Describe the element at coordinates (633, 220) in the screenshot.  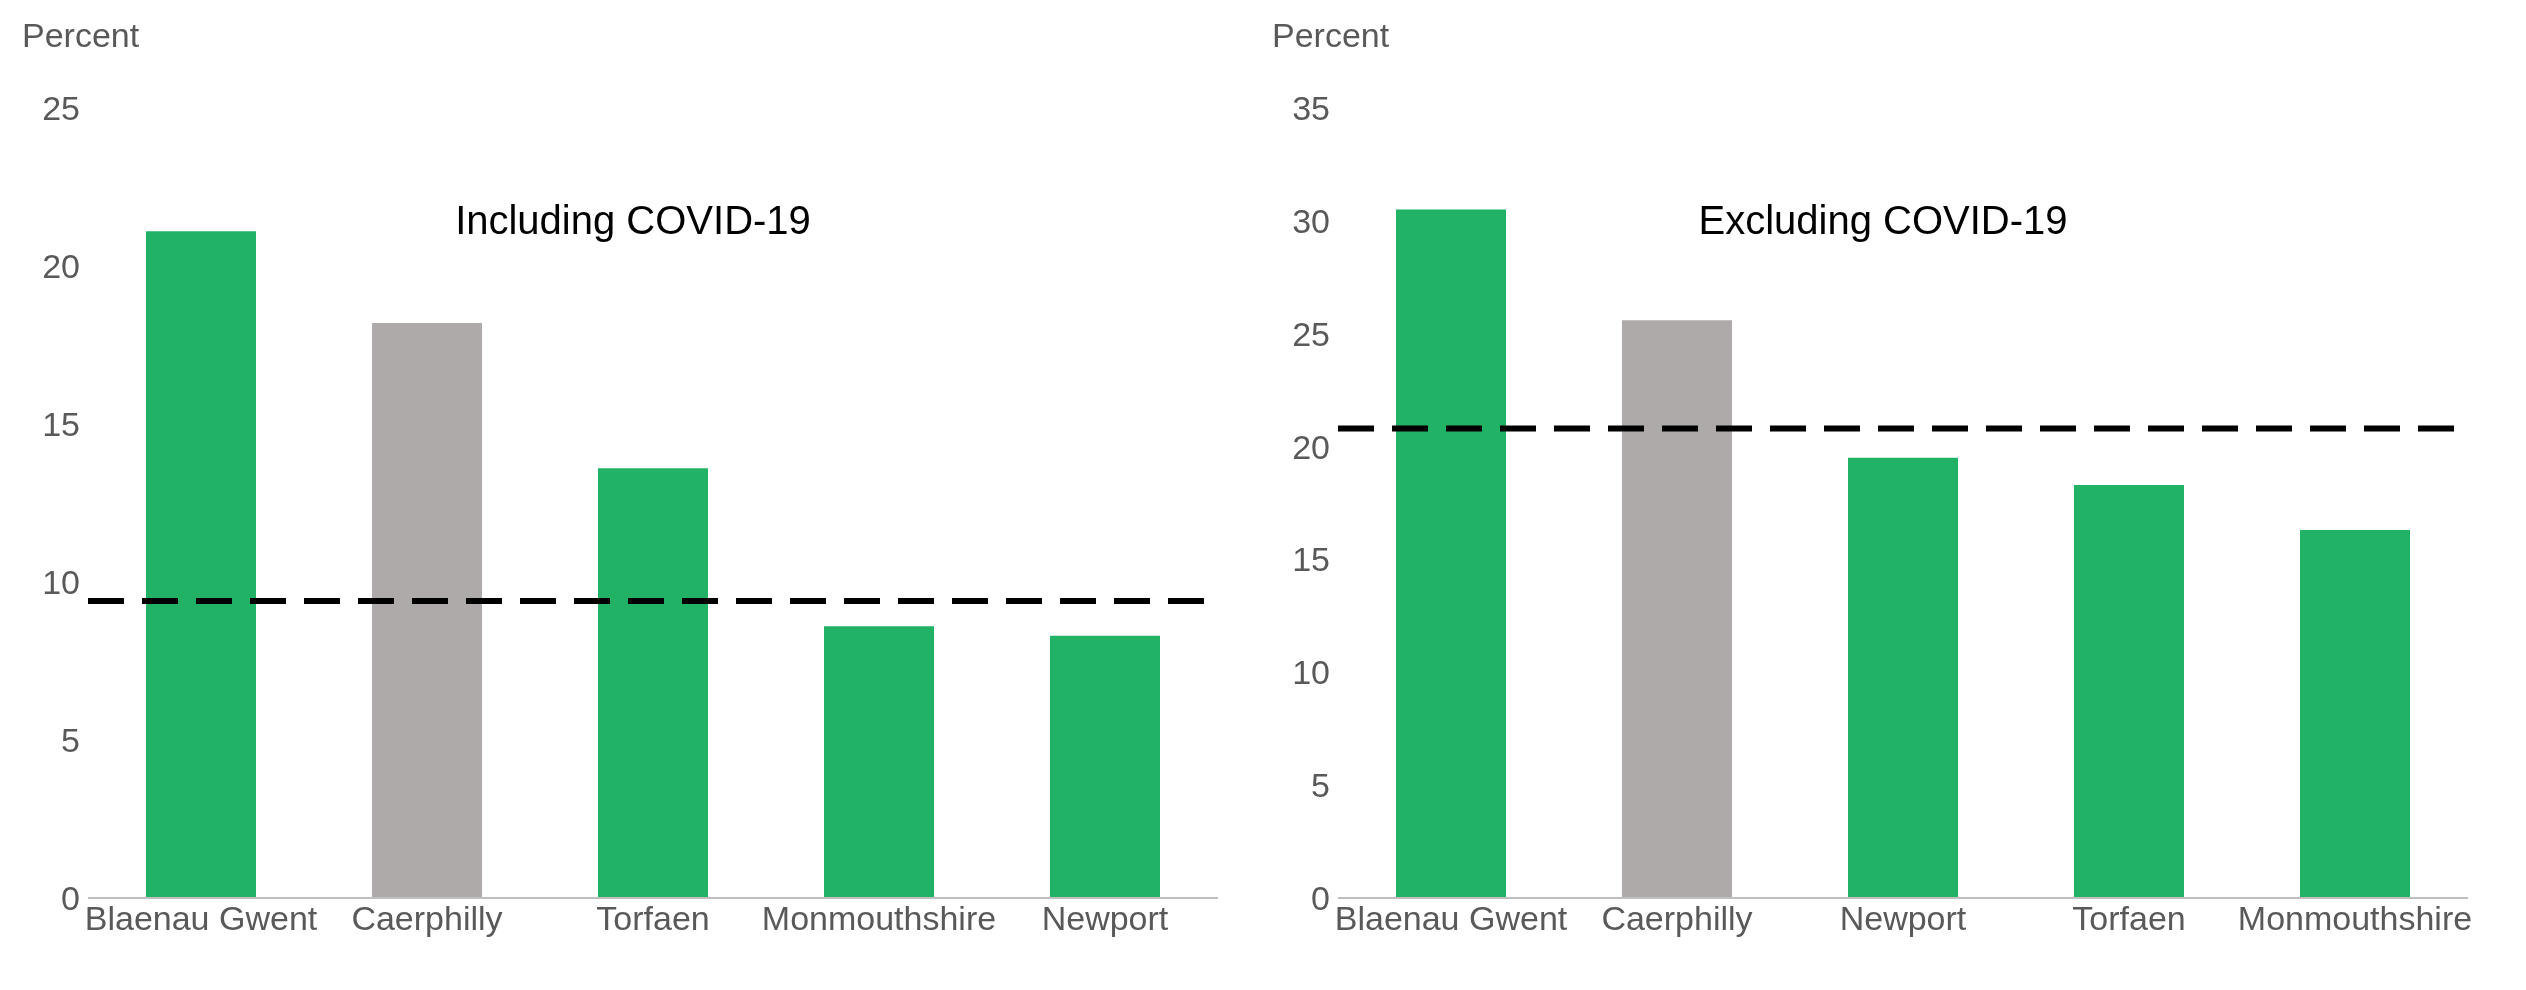
I see `text: Including COVID-19` at that location.